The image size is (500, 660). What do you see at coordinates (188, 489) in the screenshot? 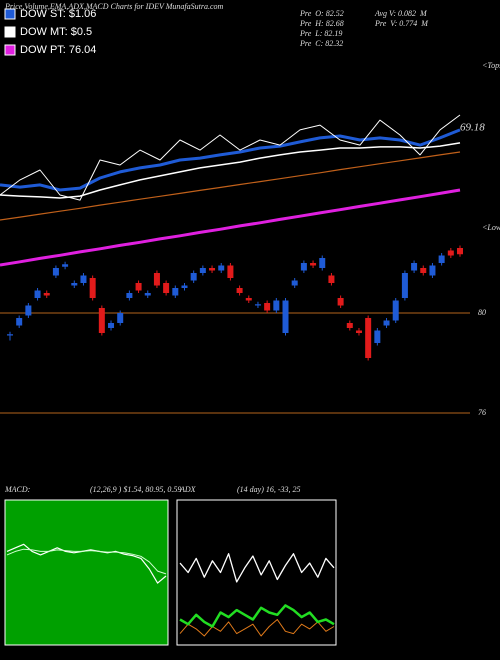
I see `adx-label: ADX` at bounding box center [188, 489].